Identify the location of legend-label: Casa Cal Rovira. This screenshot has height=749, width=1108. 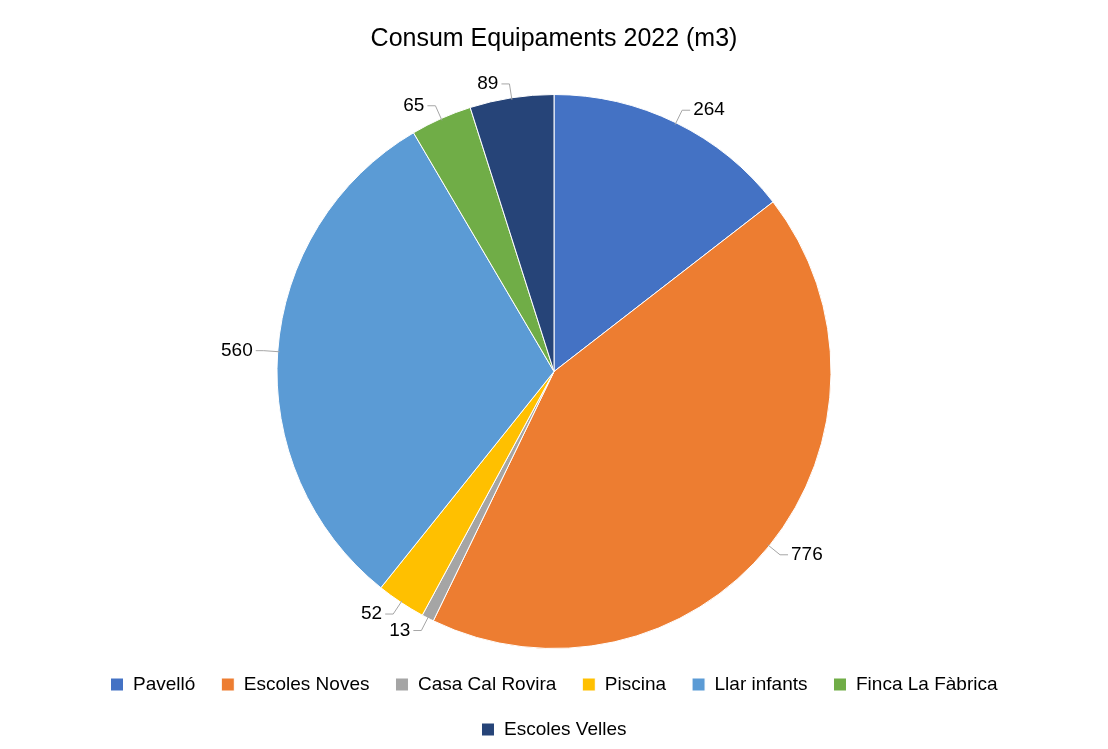
(487, 683).